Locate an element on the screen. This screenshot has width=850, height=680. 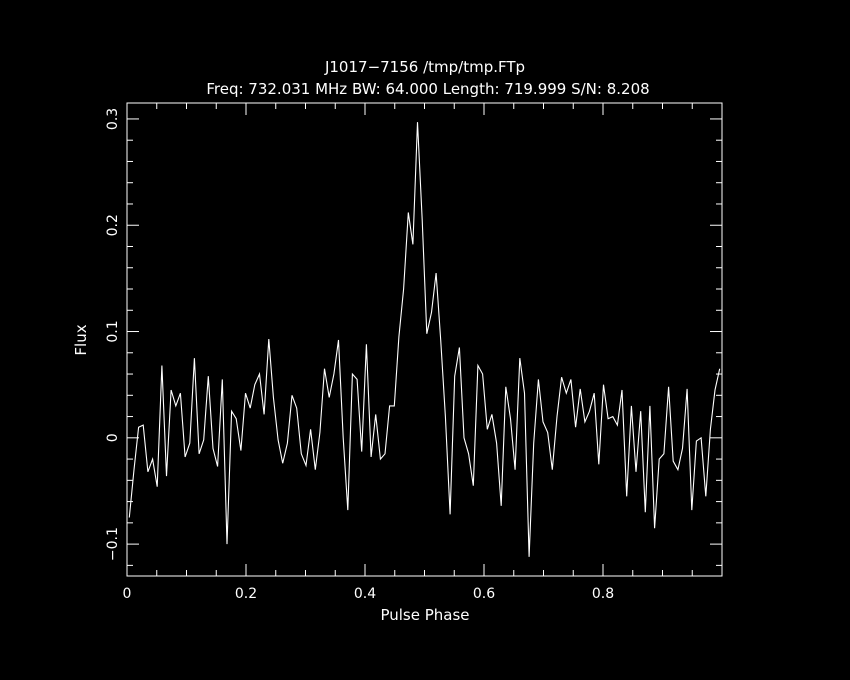
x-tick-label: 0 is located at coordinates (127, 594).